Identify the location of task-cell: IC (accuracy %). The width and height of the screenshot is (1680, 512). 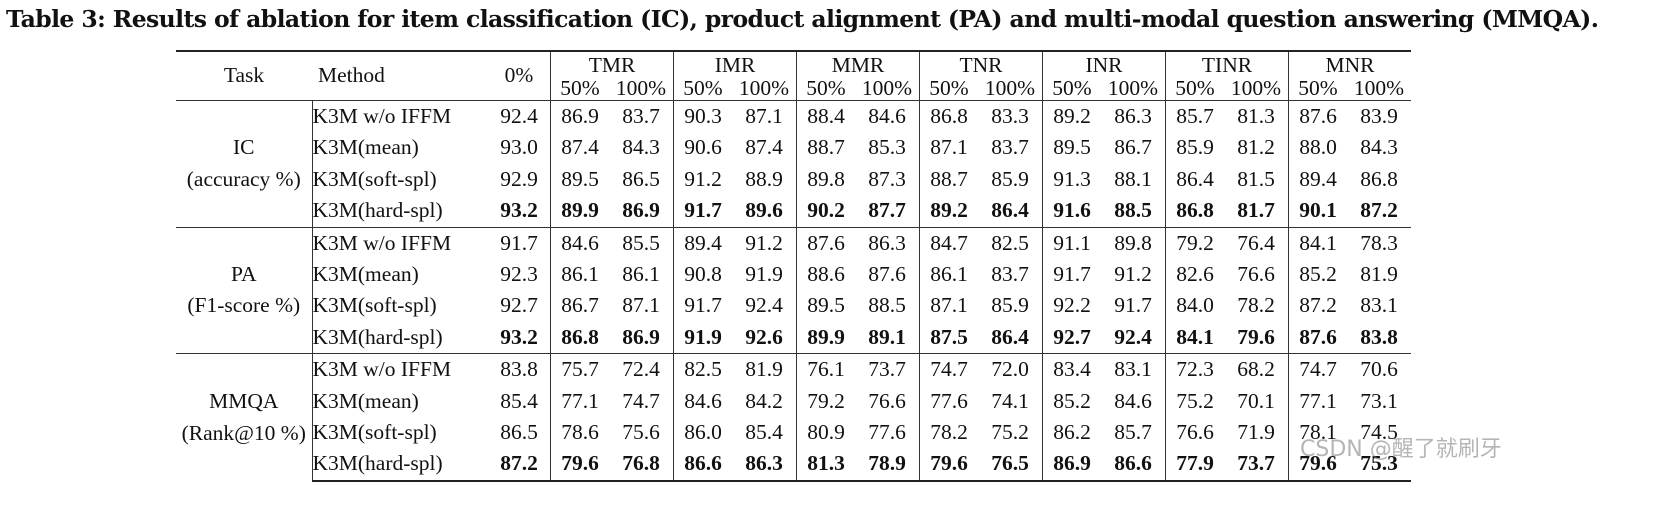
(244, 164).